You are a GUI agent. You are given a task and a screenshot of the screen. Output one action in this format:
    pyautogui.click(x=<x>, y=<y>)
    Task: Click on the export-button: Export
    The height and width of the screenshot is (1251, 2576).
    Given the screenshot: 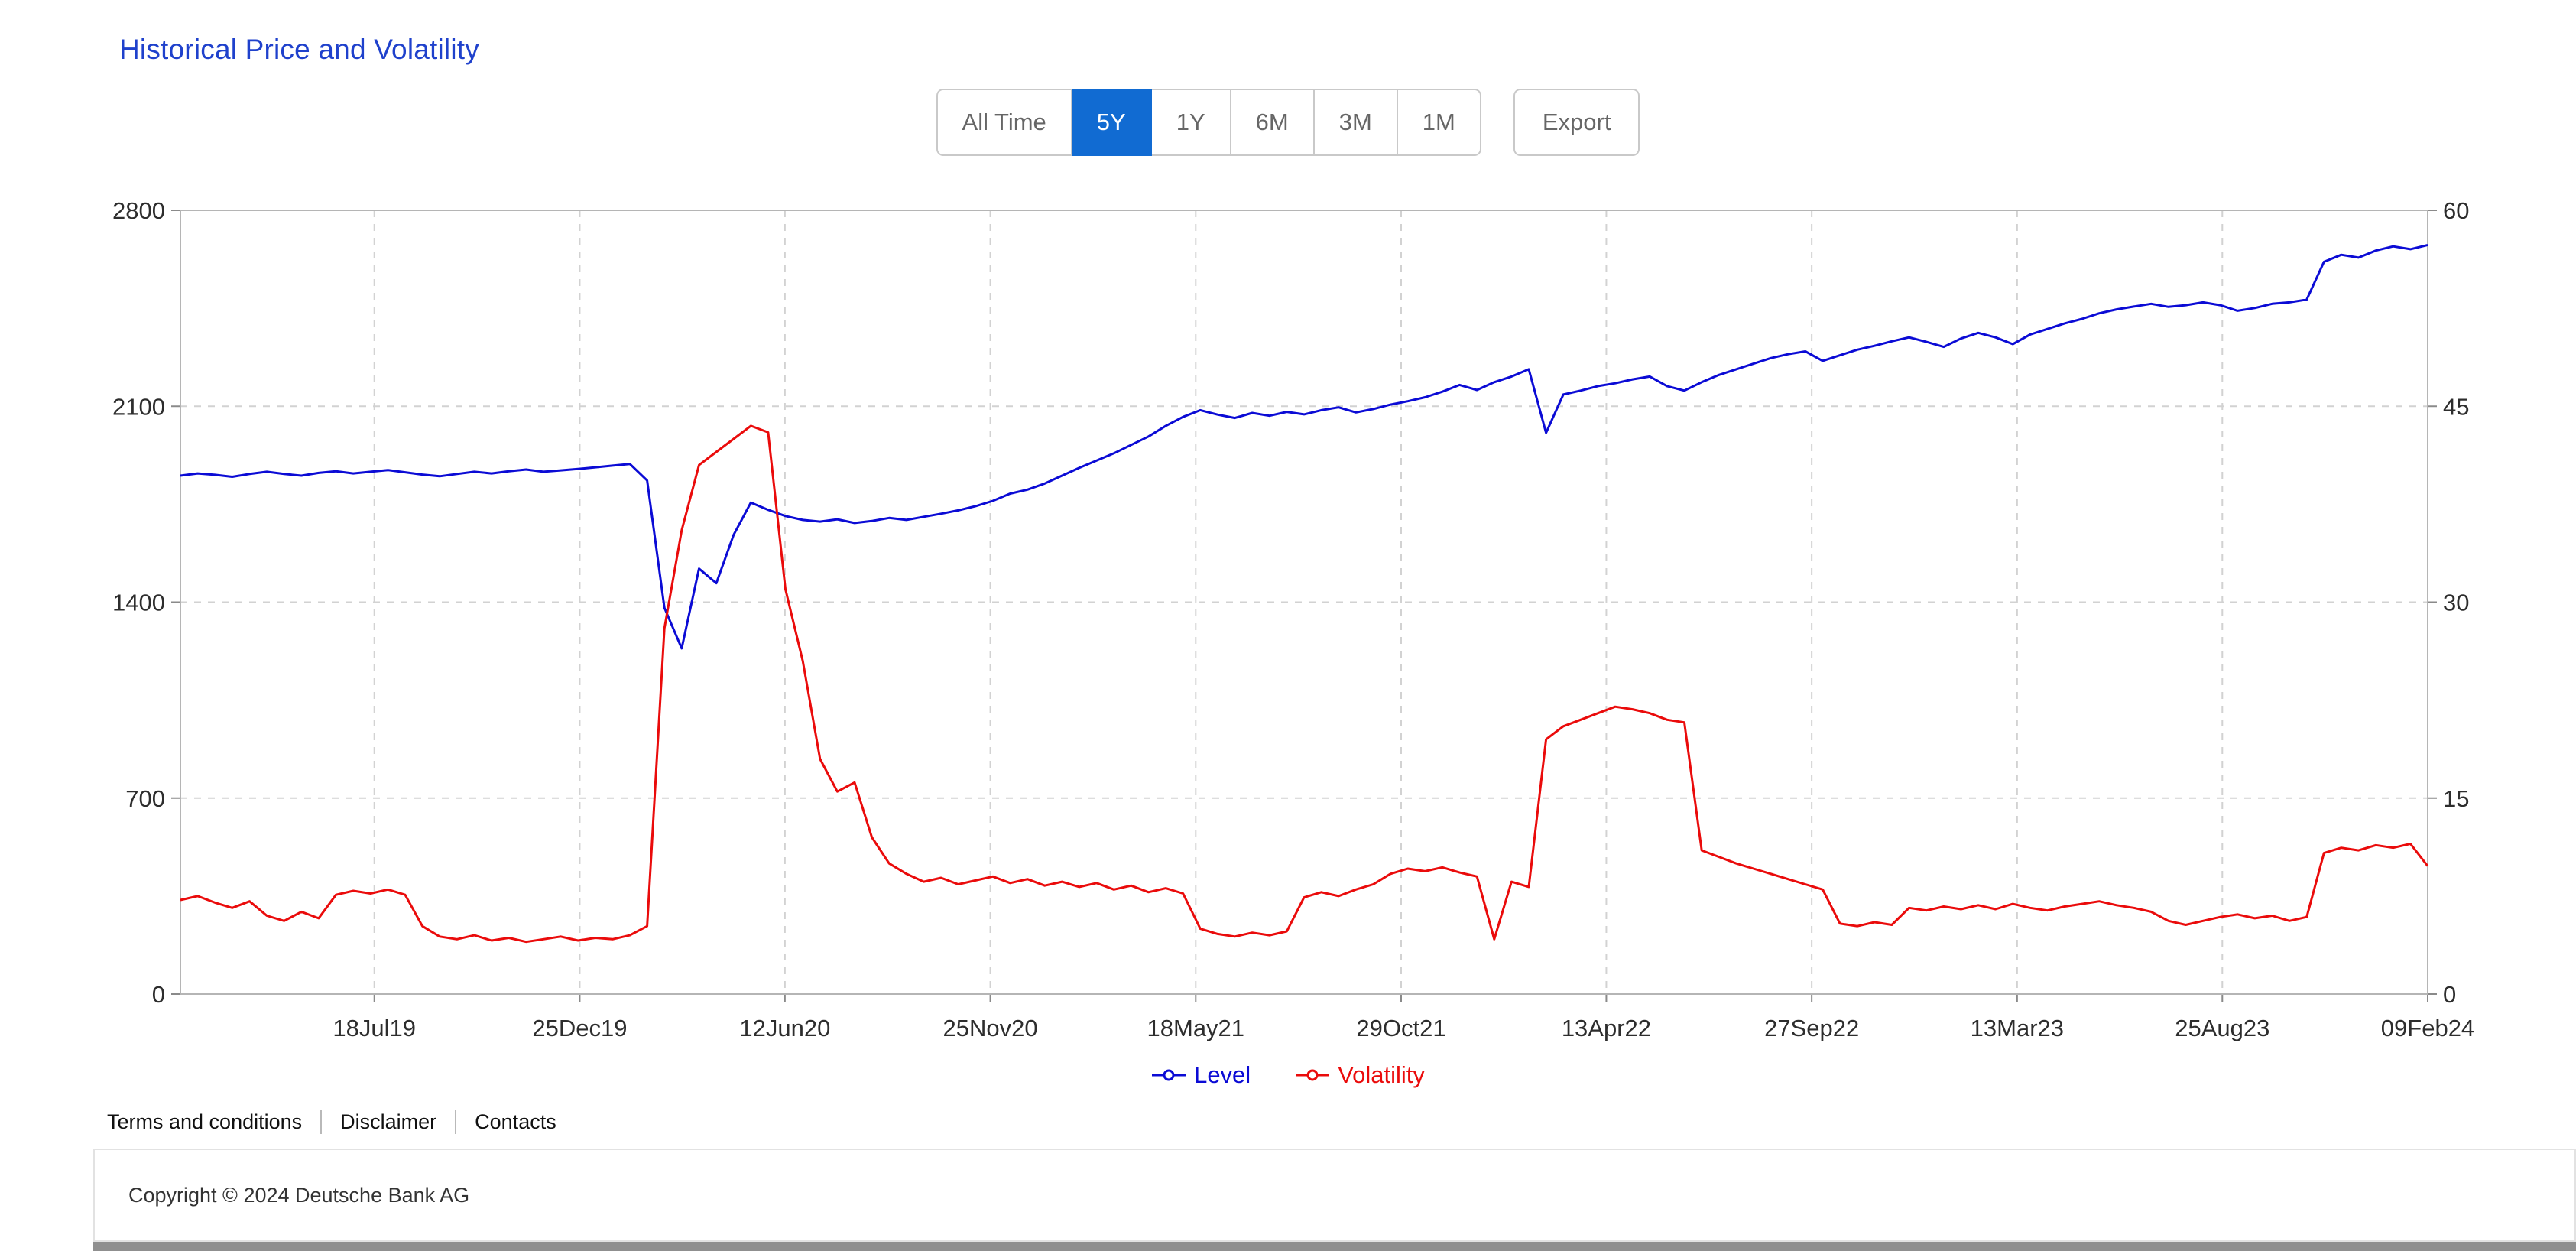 What is the action you would take?
    pyautogui.click(x=1576, y=122)
    